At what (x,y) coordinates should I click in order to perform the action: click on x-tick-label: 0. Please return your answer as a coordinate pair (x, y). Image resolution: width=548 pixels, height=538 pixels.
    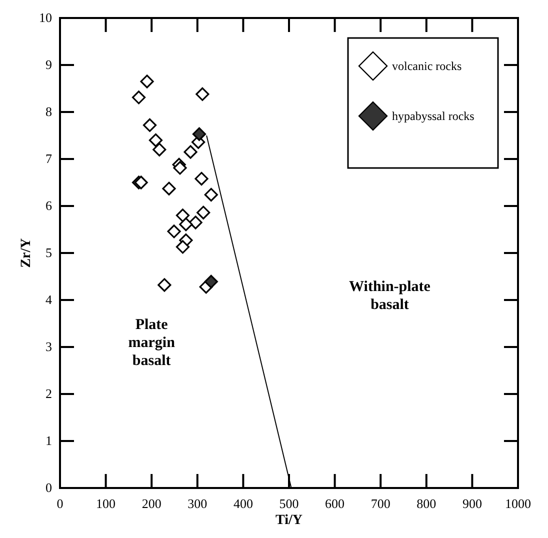
    Looking at the image, I should click on (60, 503).